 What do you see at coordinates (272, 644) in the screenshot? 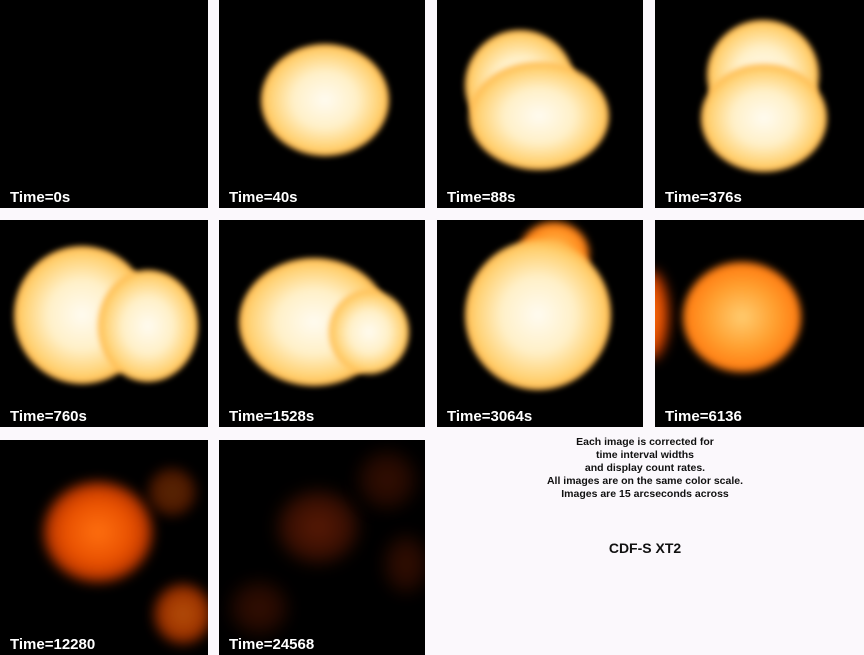
I see `panel-label: Time=24568` at bounding box center [272, 644].